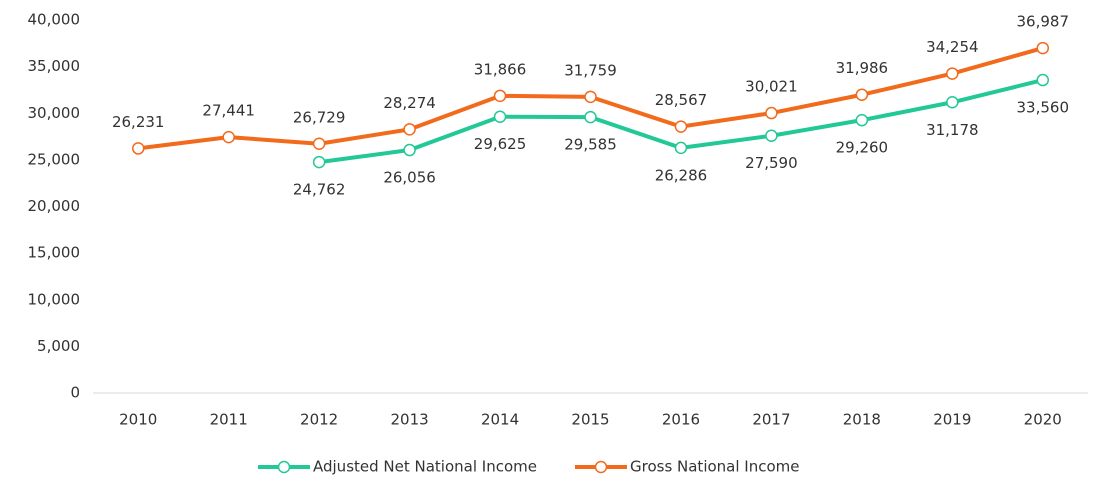 Image resolution: width=1100 pixels, height=482 pixels. What do you see at coordinates (862, 148) in the screenshot?
I see `data-label: 29,260` at bounding box center [862, 148].